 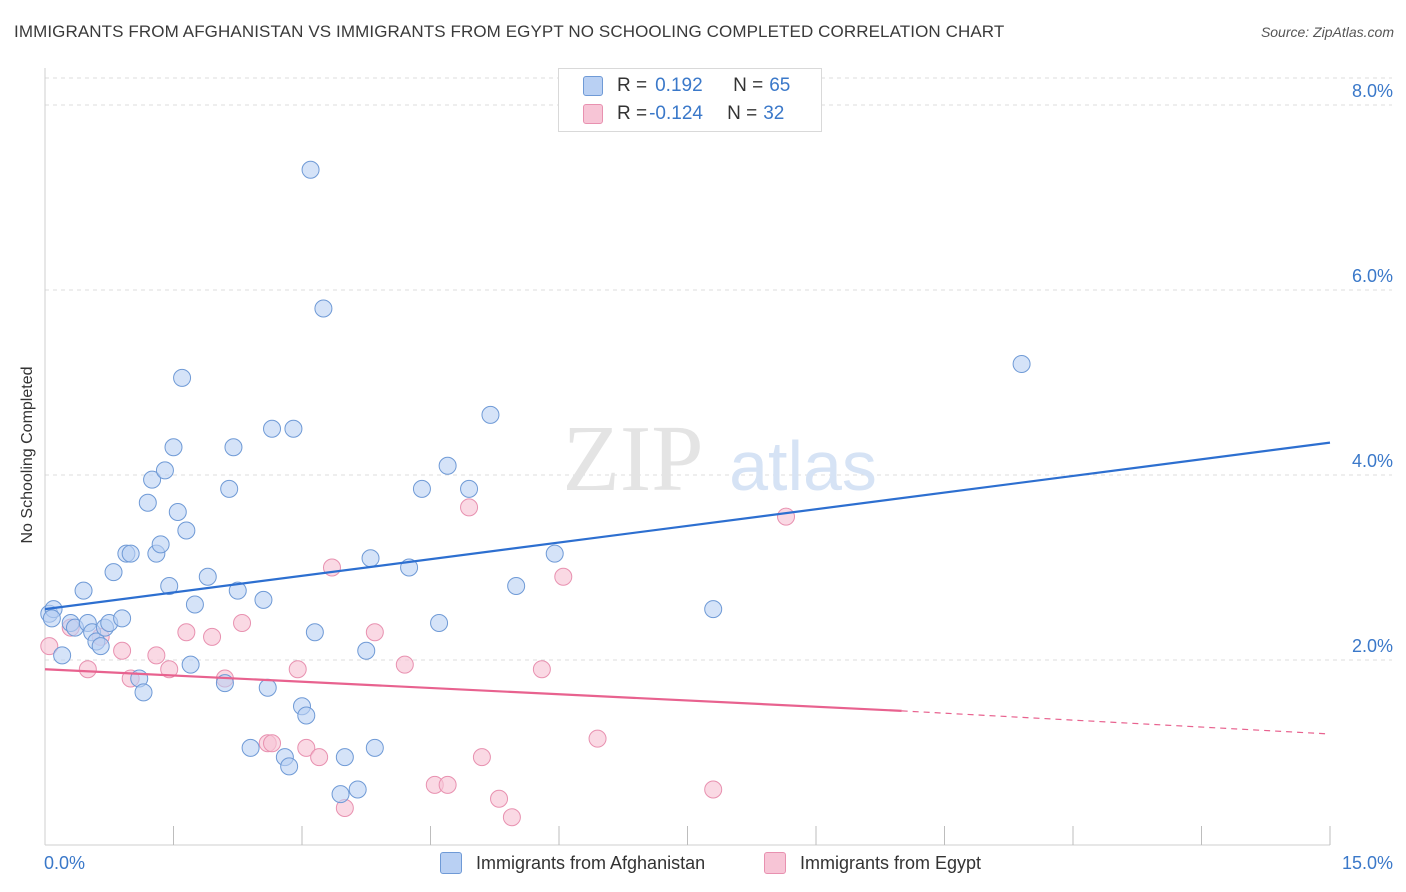 What do you see at coordinates (676, 113) in the screenshot?
I see `legend-r-value: -0.124` at bounding box center [676, 113].